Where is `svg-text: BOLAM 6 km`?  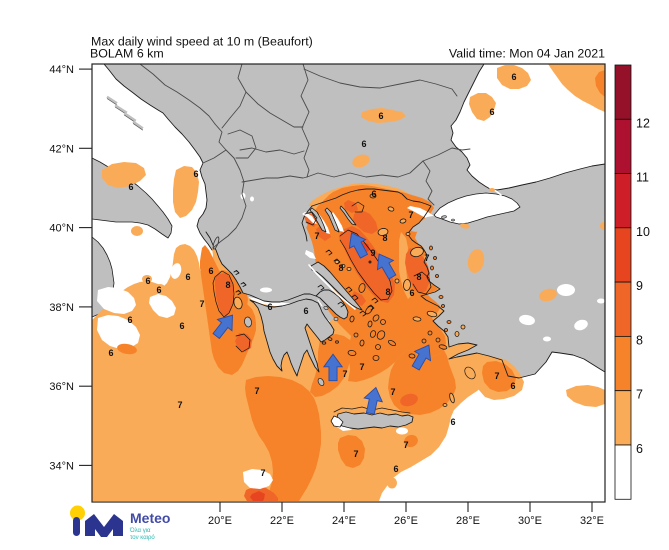 svg-text: BOLAM 6 km is located at coordinates (127, 54).